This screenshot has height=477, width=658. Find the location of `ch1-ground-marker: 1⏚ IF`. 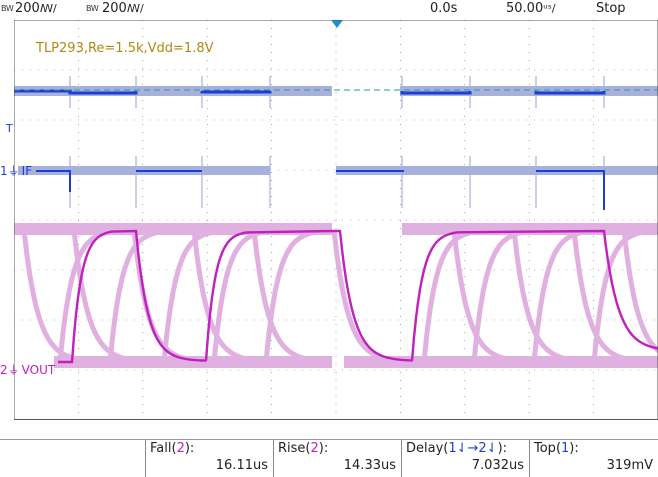

ch1-ground-marker: 1⏚ IF is located at coordinates (16, 170).